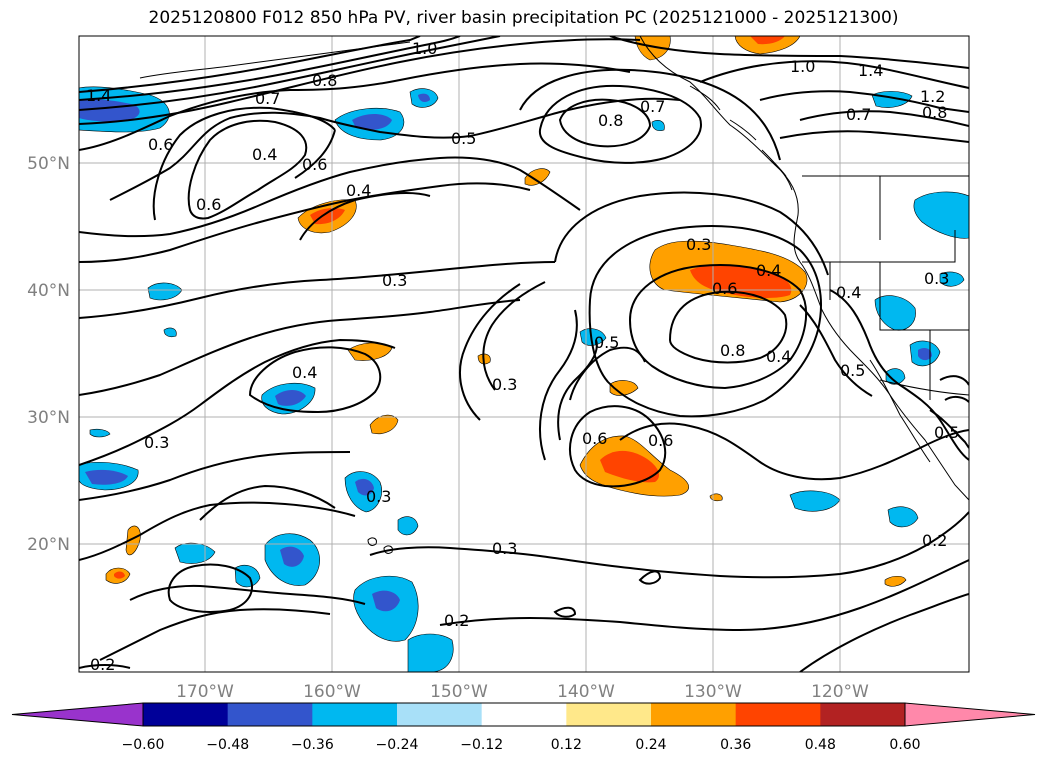 Image resolution: width=1047 pixels, height=765 pixels. I want to click on colorbar-tick-label: −0.24, so click(397, 745).